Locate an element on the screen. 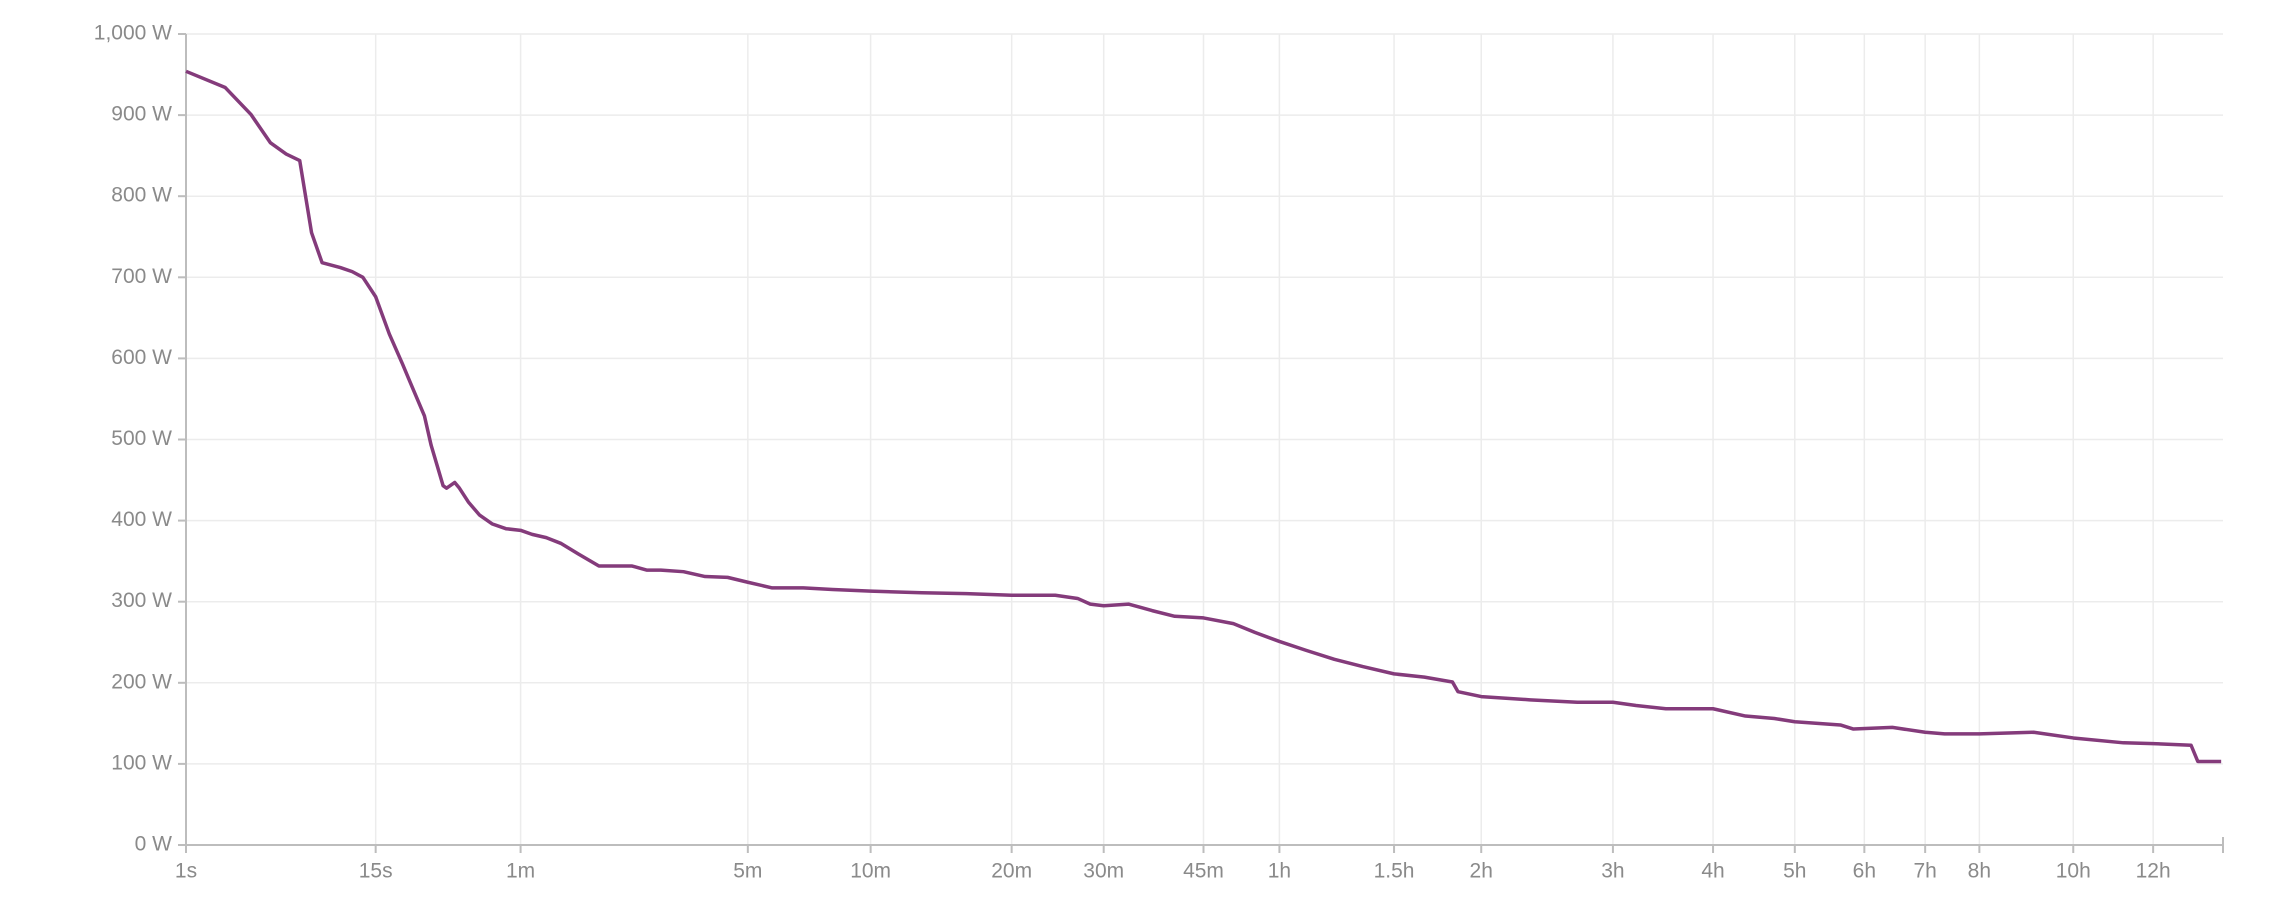 The height and width of the screenshot is (910, 2296). y-tick-label: 500 W is located at coordinates (141, 438).